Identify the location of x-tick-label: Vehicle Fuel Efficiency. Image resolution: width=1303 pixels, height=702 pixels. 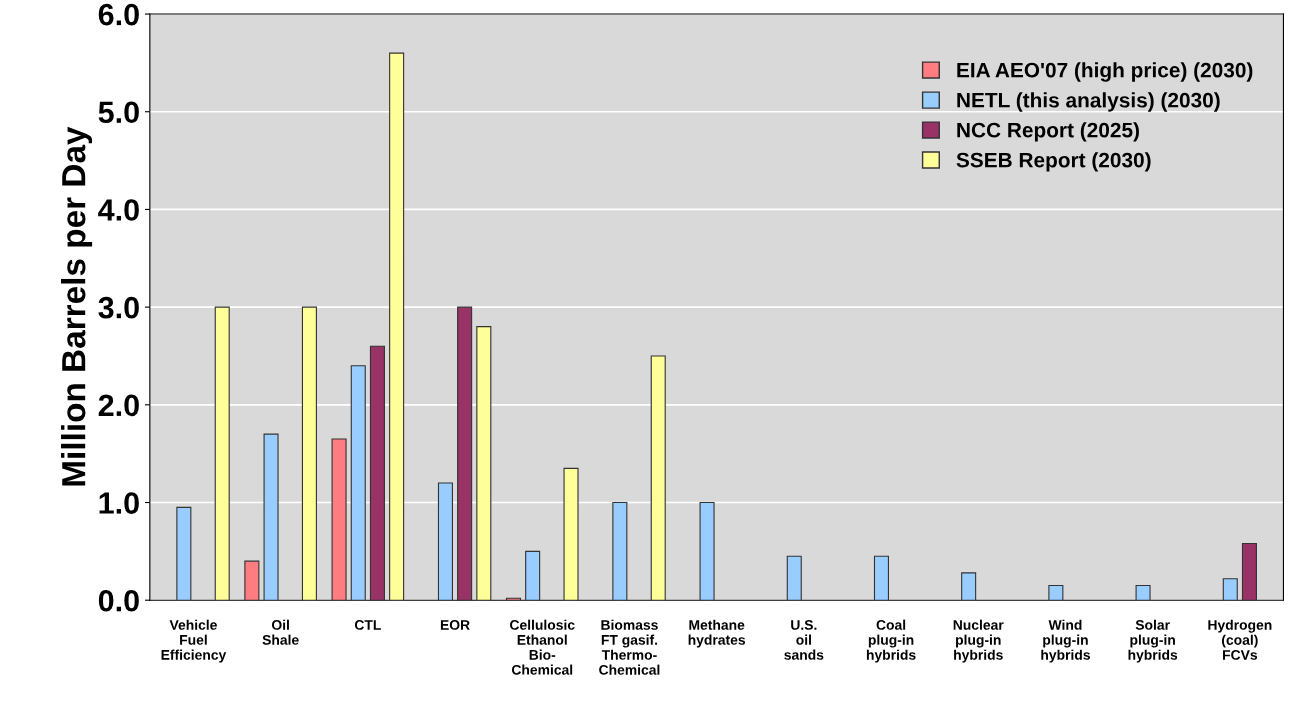
(194, 641).